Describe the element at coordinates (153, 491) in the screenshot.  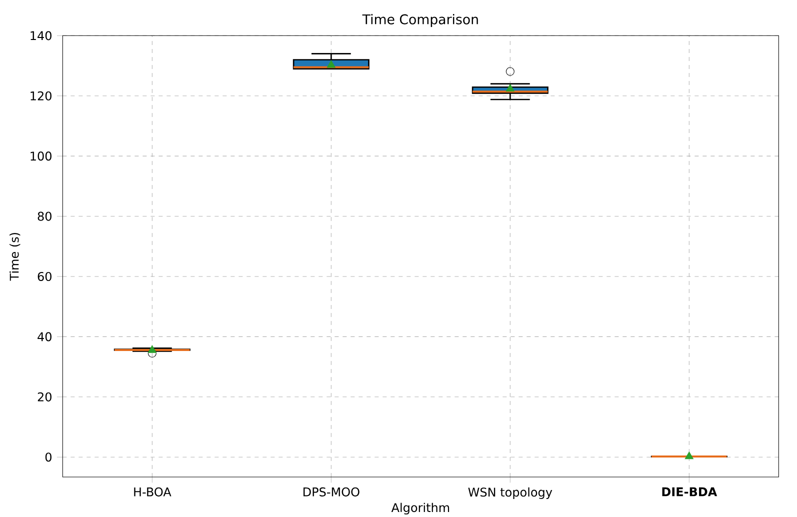
I see `x-tick-label: H-BOA` at that location.